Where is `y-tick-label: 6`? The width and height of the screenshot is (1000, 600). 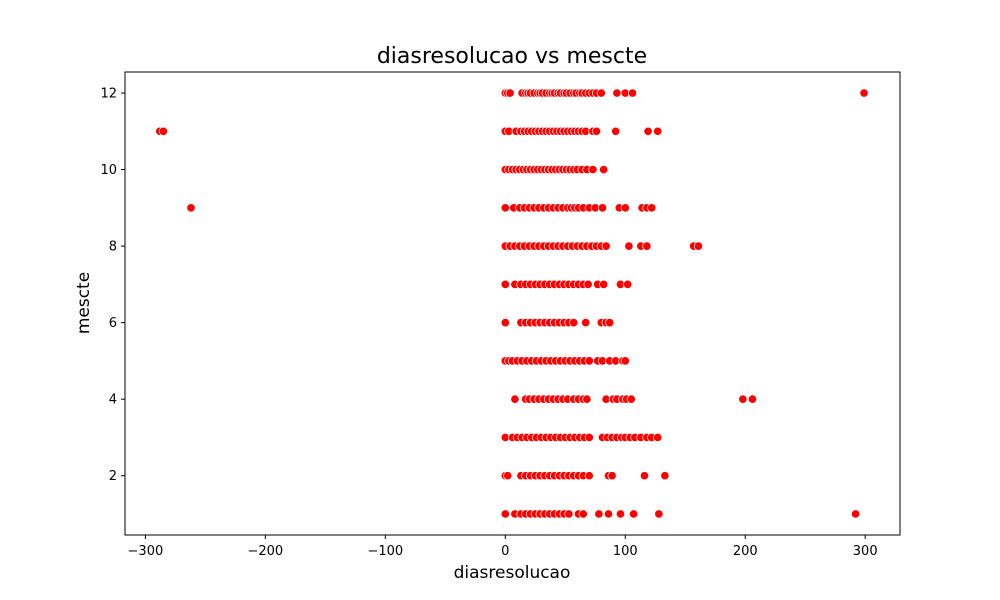
y-tick-label: 6 is located at coordinates (113, 323).